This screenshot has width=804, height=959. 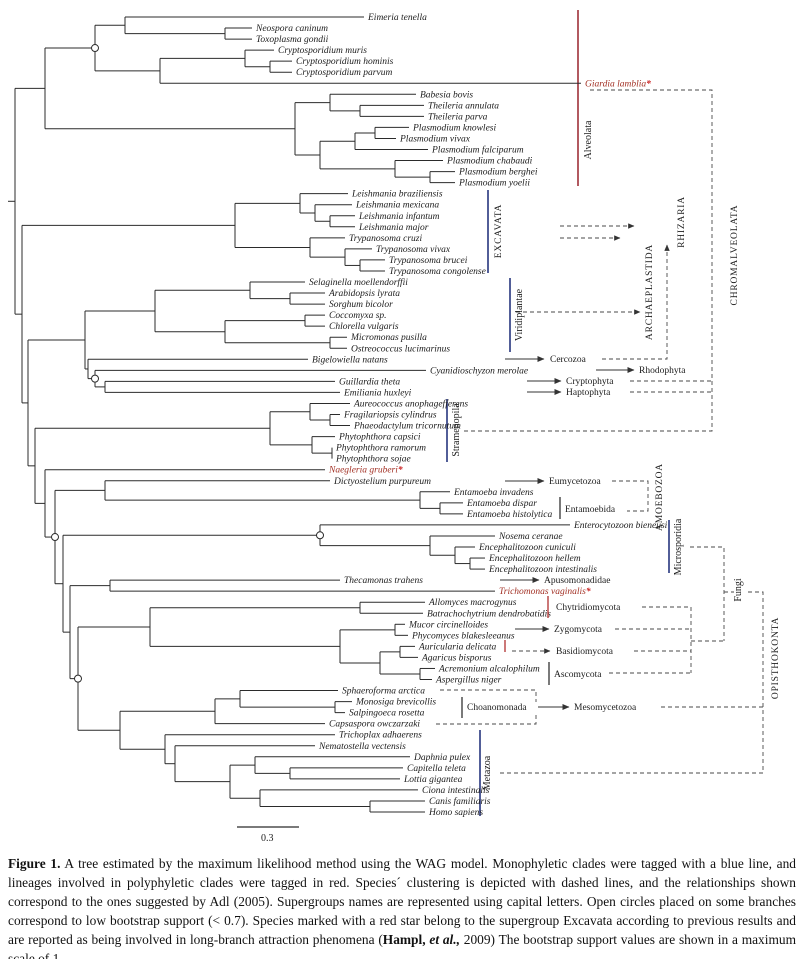 What do you see at coordinates (390, 416) in the screenshot?
I see `taxon-label: Fragilariopsis cylindrus` at bounding box center [390, 416].